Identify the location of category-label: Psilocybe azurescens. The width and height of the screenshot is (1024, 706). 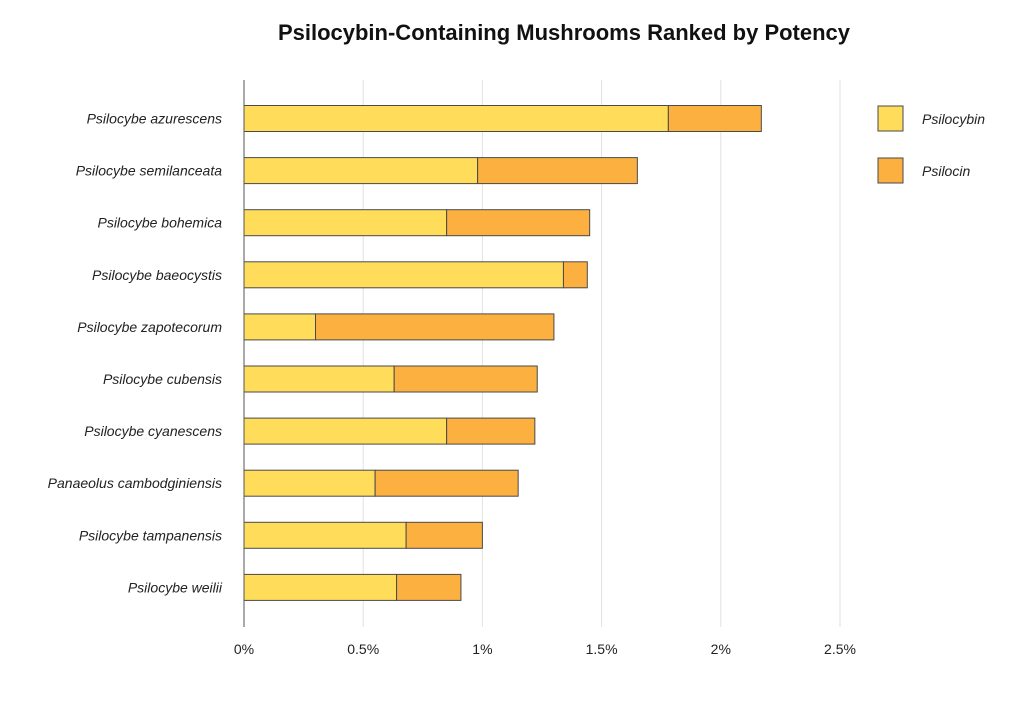
(154, 119).